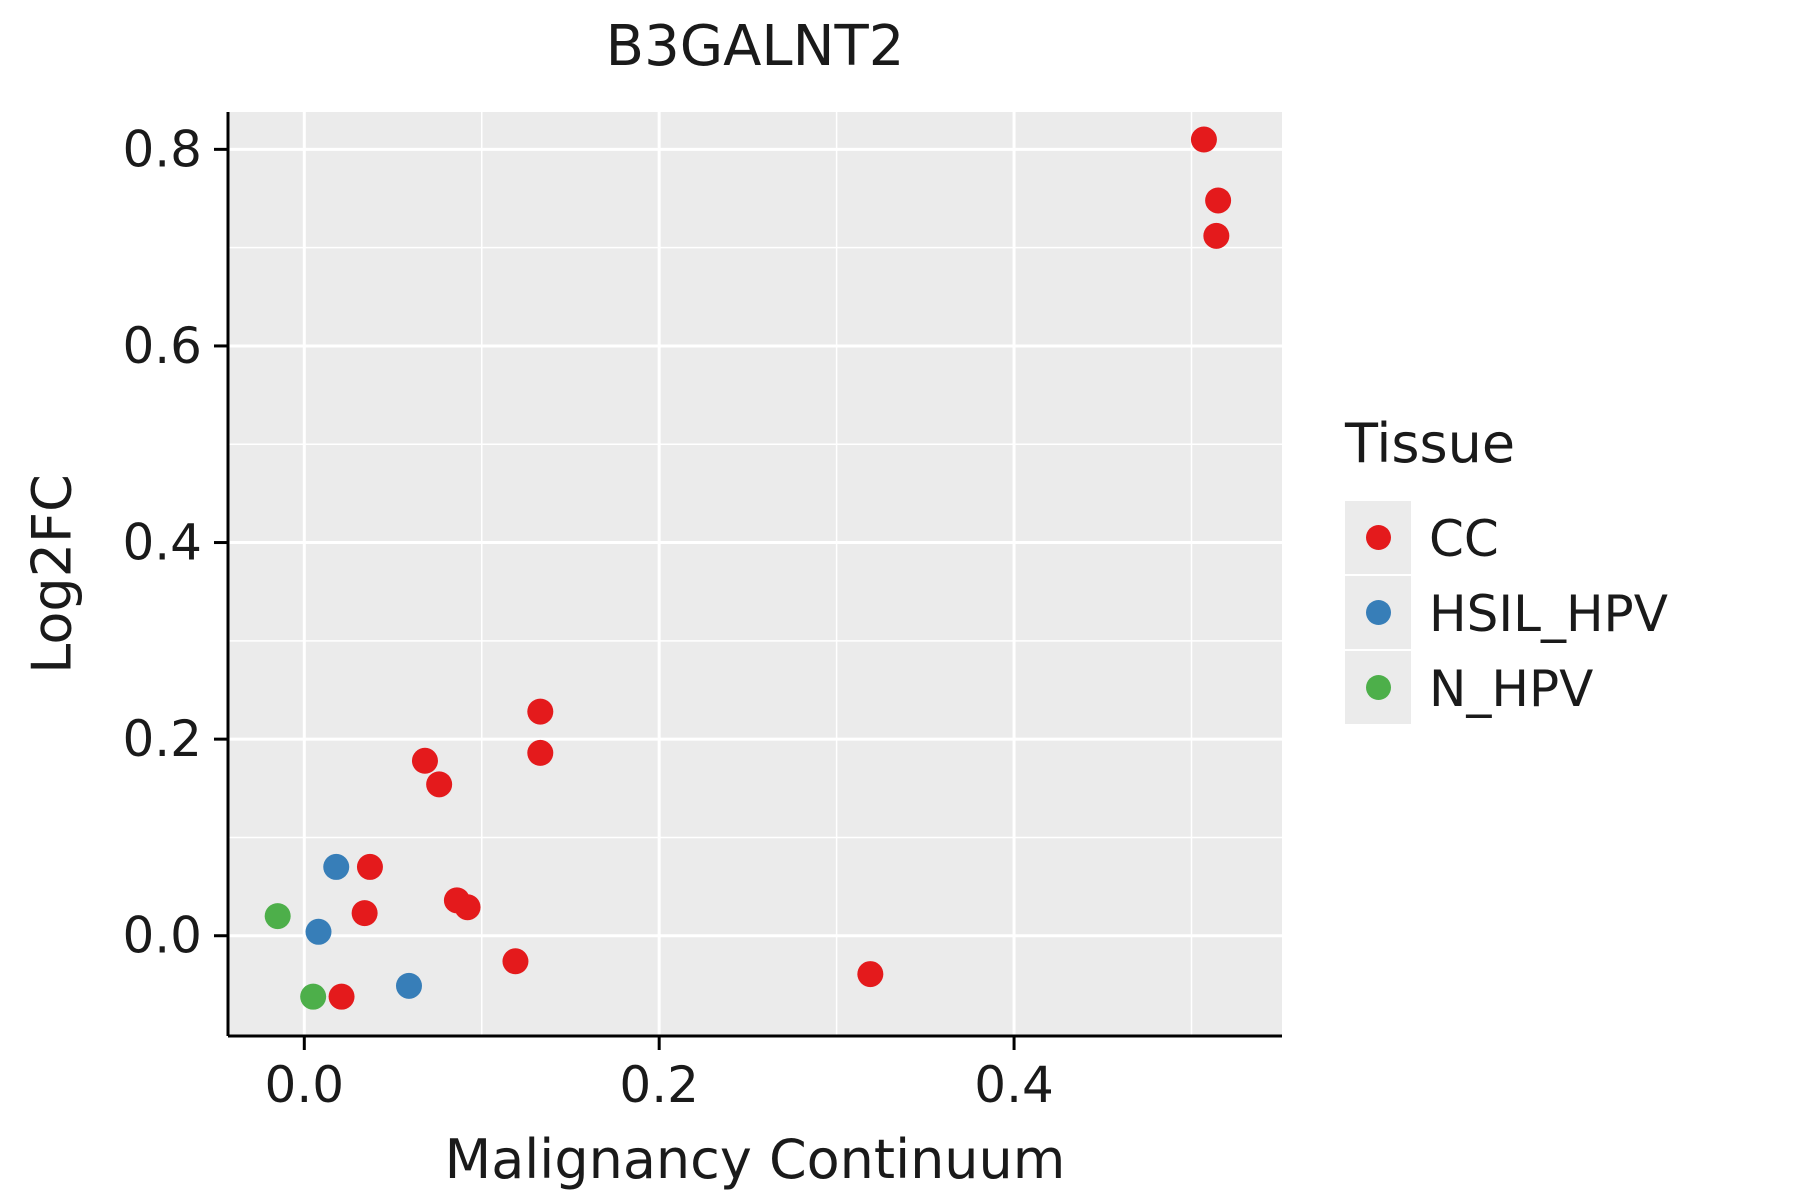  I want to click on y-tick-label: 0.2, so click(162, 739).